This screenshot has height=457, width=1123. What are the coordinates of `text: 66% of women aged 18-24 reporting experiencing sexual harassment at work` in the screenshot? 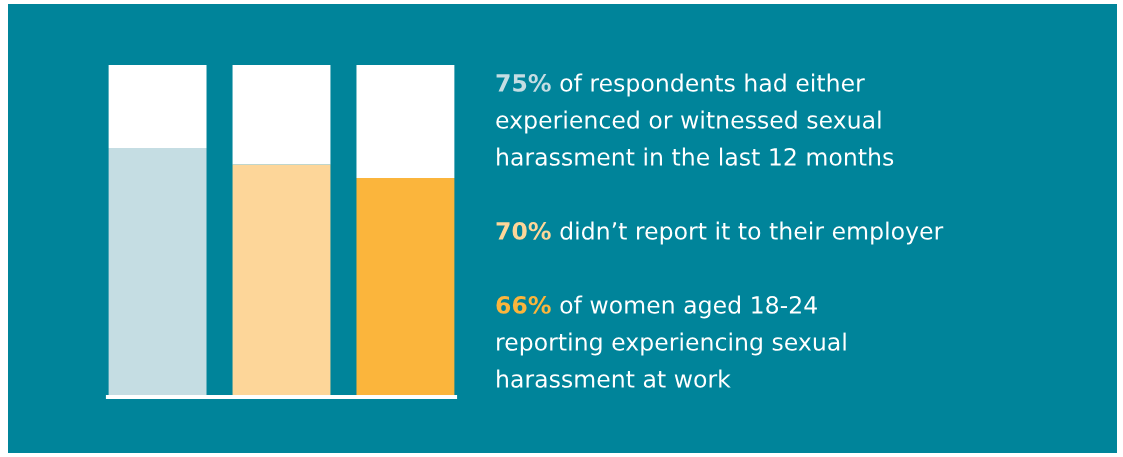 It's located at (671, 341).